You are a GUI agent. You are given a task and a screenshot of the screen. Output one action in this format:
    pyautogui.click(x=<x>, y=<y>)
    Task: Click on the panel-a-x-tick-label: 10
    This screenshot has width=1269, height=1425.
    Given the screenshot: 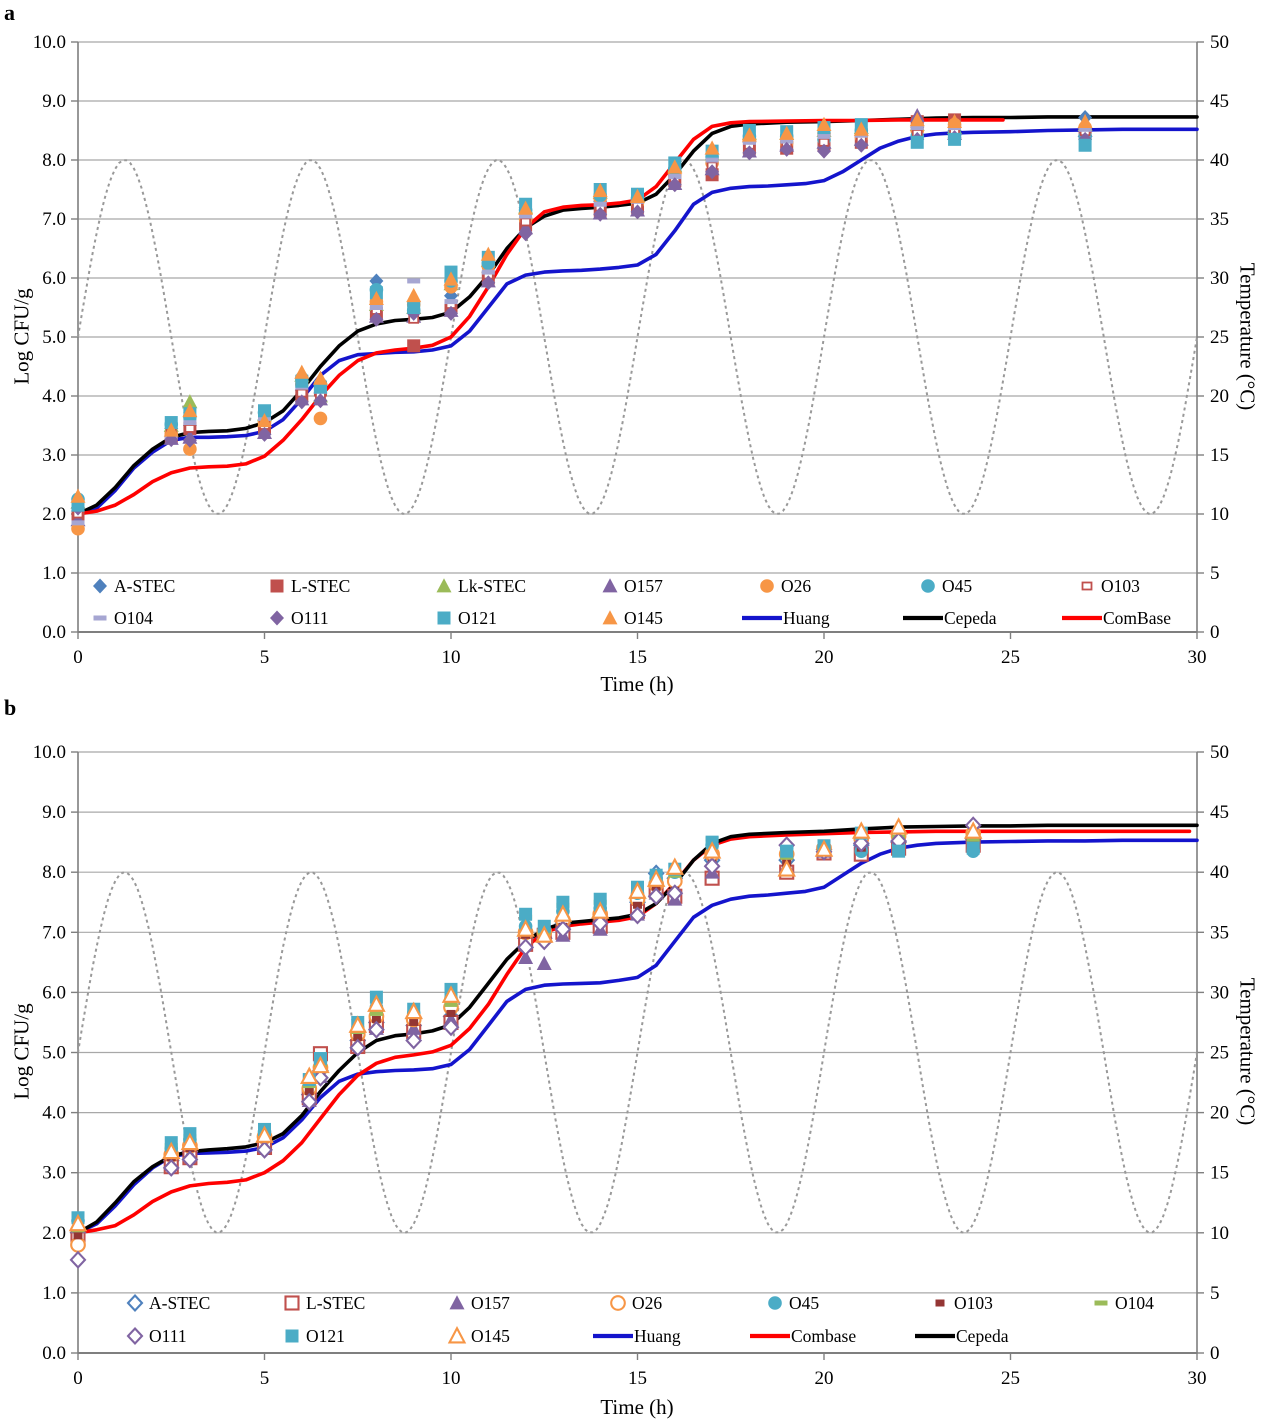 What is the action you would take?
    pyautogui.click(x=451, y=657)
    